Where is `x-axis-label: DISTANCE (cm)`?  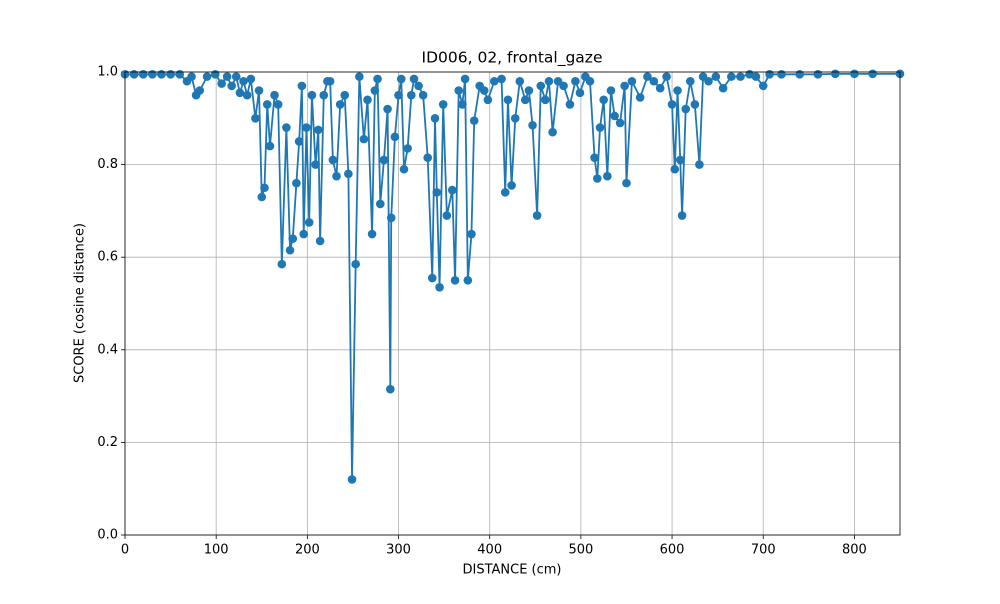
x-axis-label: DISTANCE (cm) is located at coordinates (511, 570).